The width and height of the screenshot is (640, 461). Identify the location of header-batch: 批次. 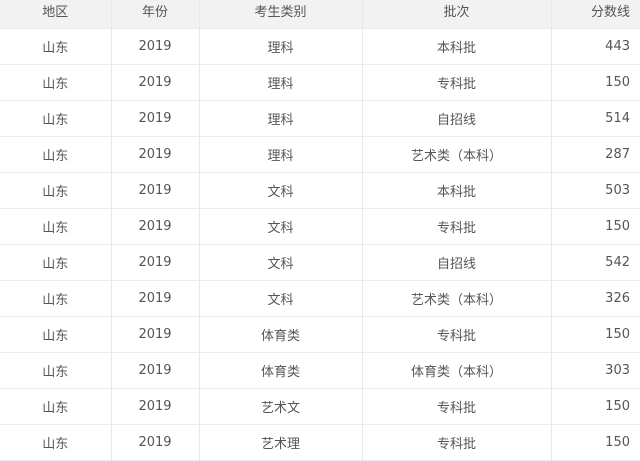
(457, 14).